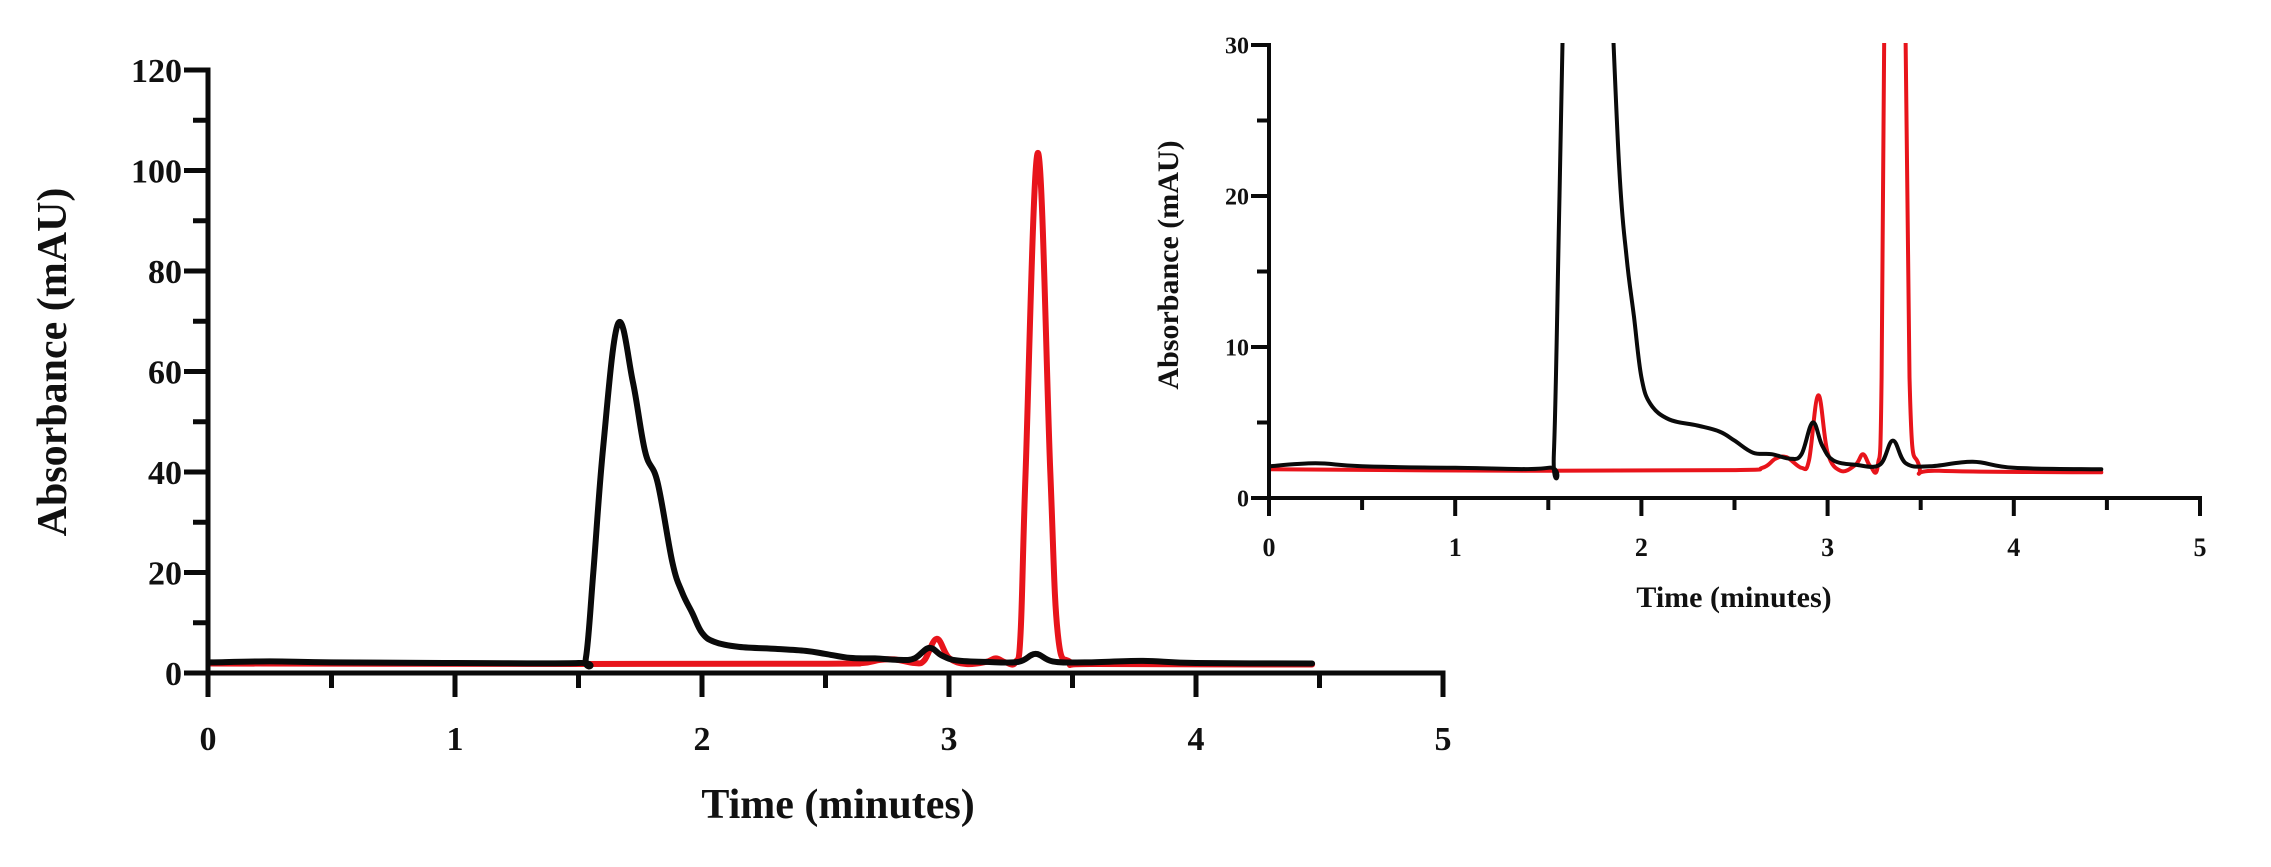 The width and height of the screenshot is (2271, 867). Describe the element at coordinates (165, 272) in the screenshot. I see `main-y-tick-label: 80` at that location.